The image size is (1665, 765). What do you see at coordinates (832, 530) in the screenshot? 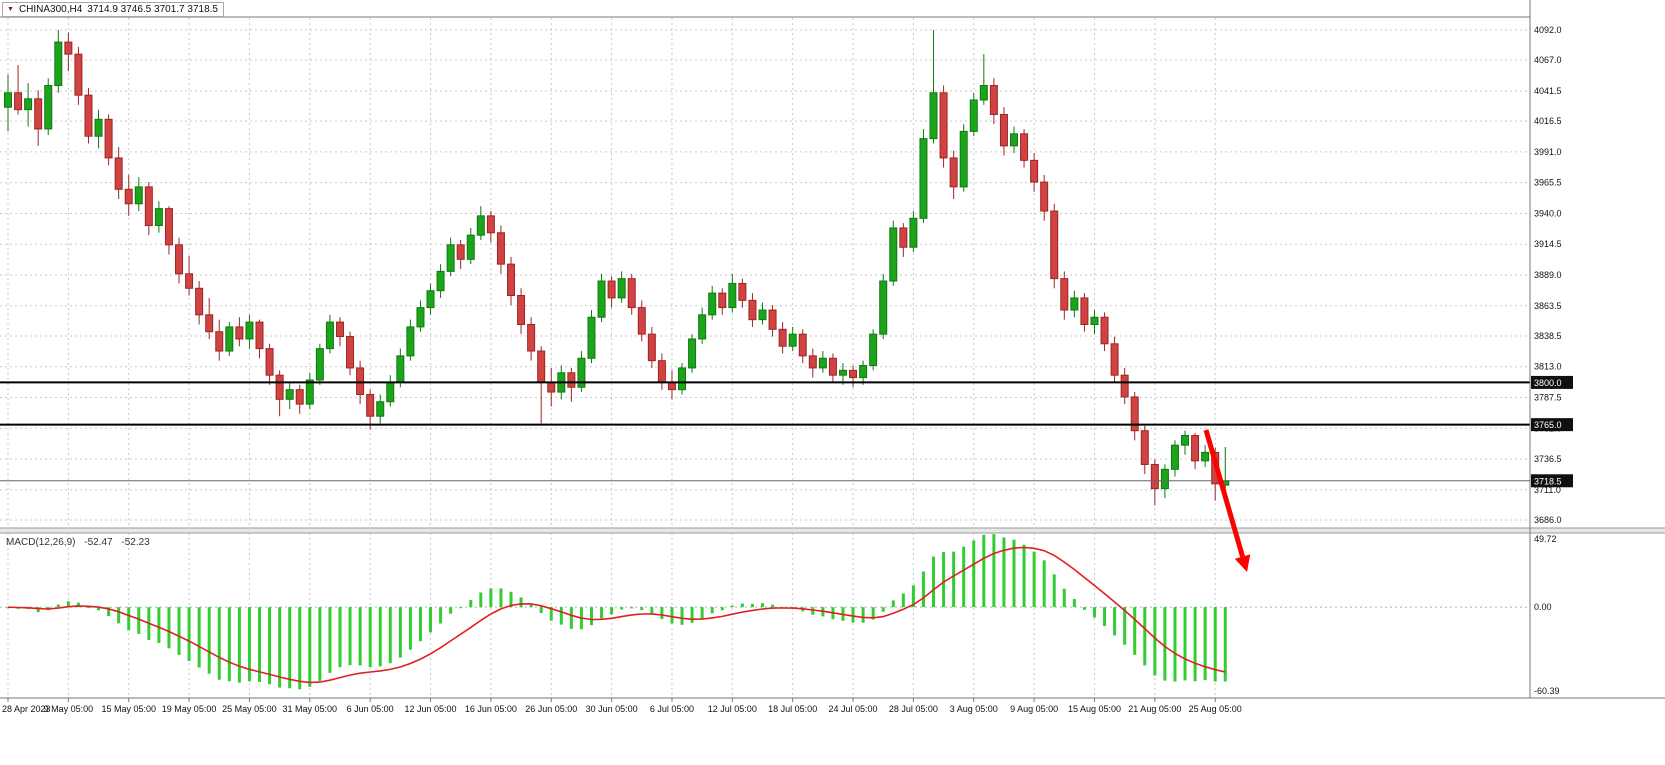
I see `panel-splitter` at bounding box center [832, 530].